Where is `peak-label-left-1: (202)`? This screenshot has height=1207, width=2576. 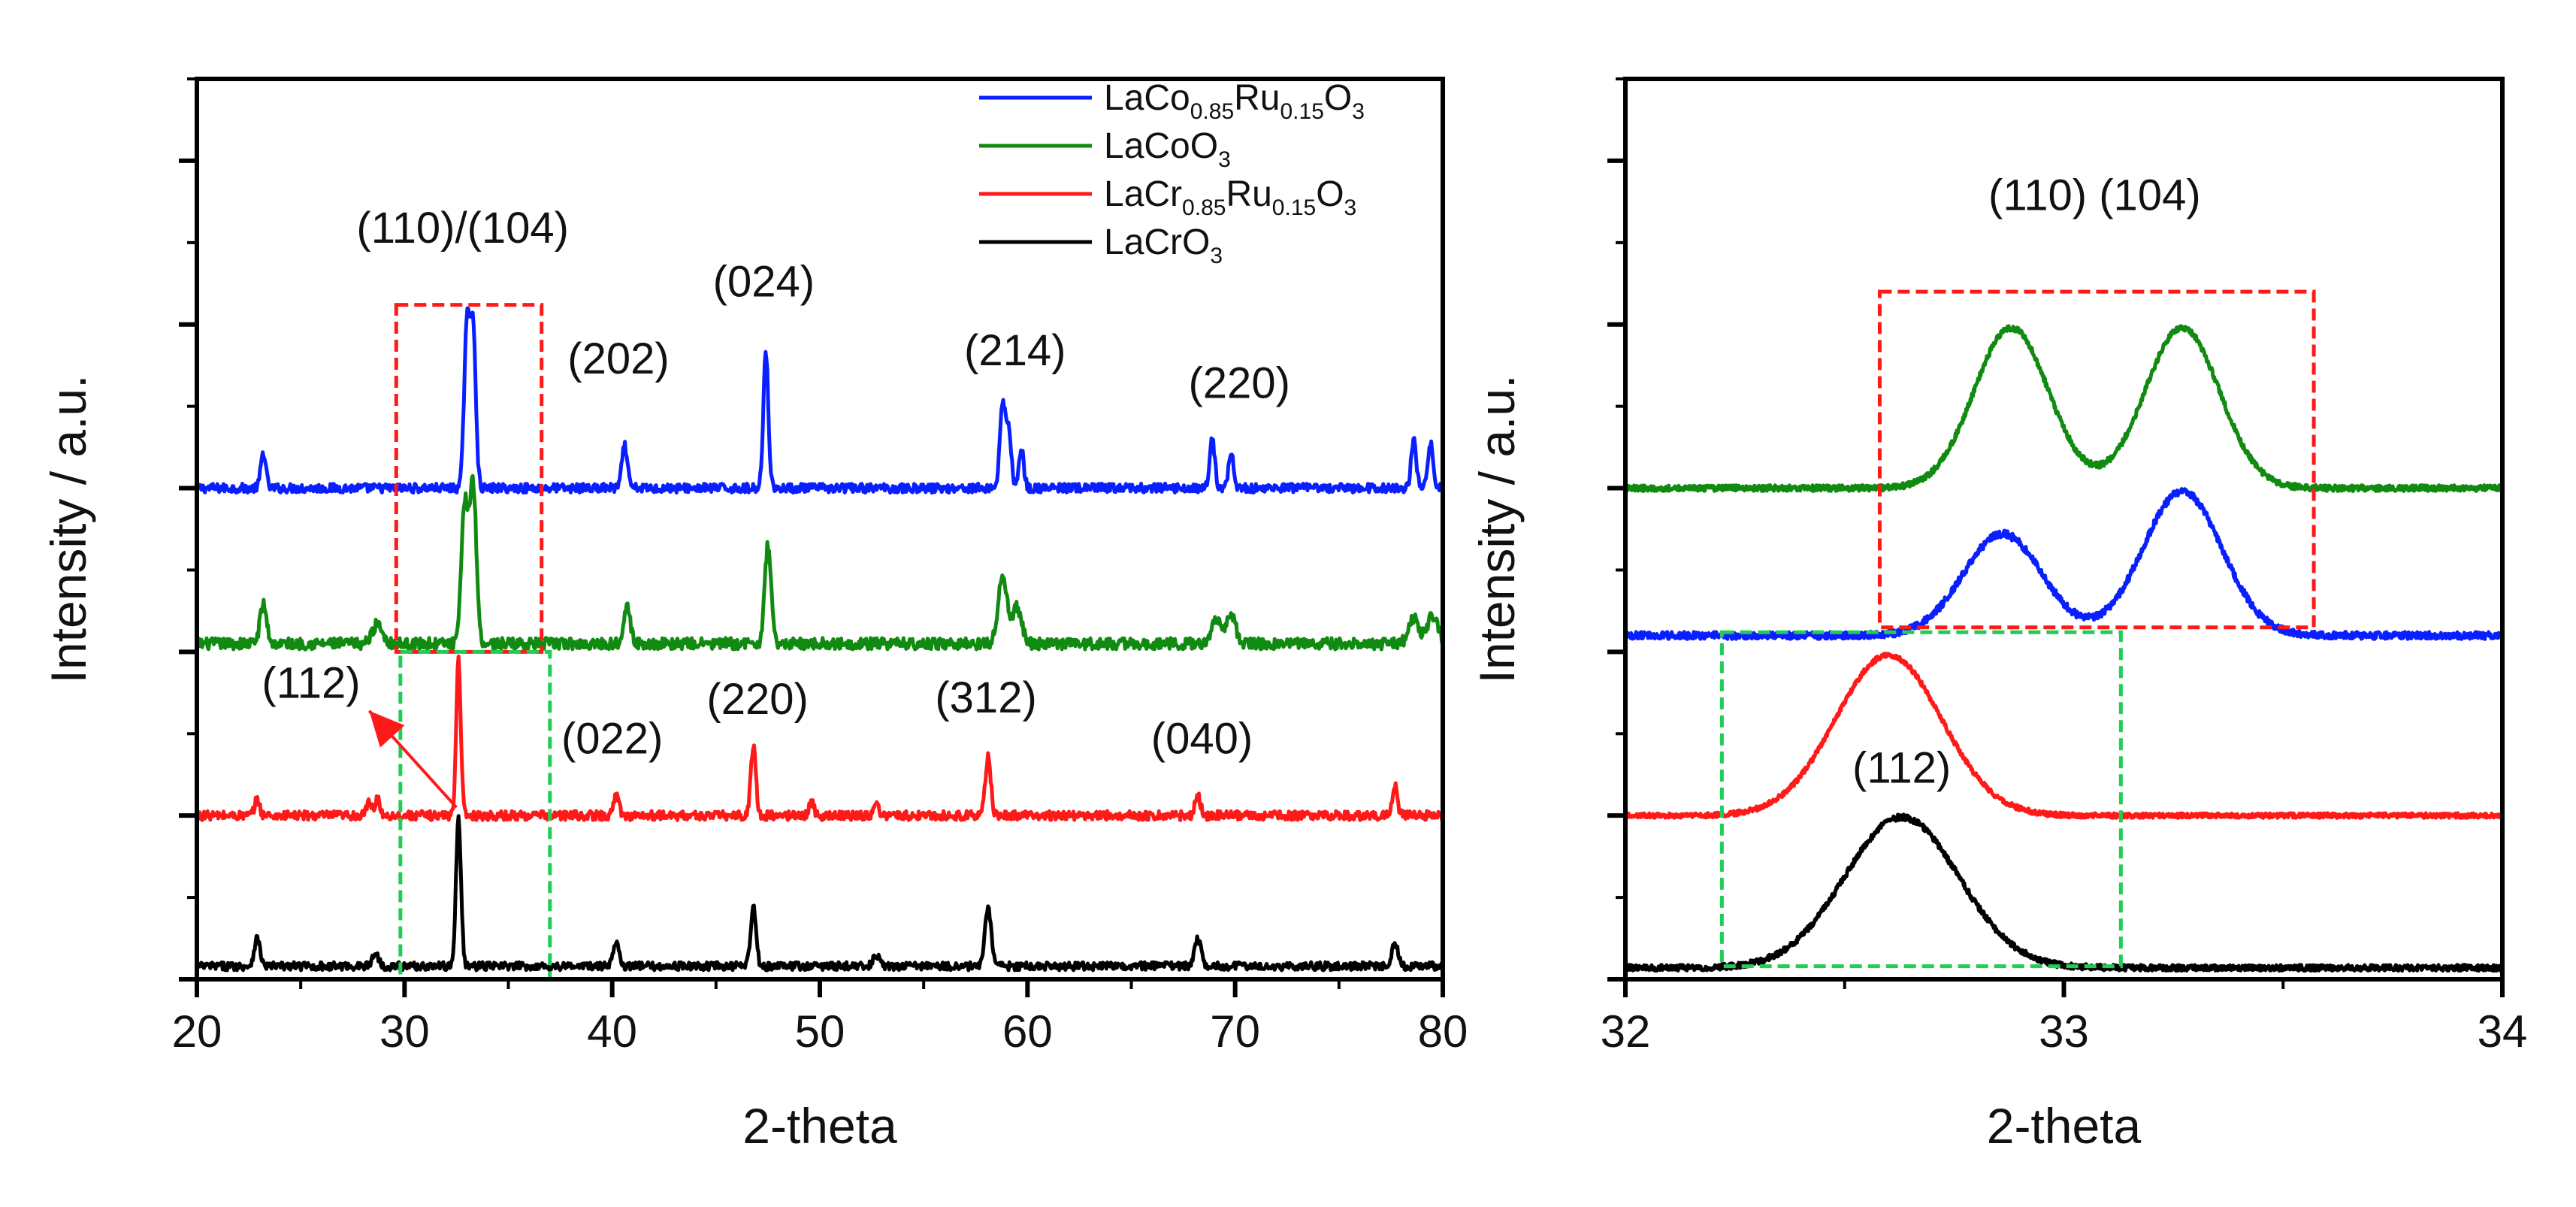 peak-label-left-1: (202) is located at coordinates (618, 358).